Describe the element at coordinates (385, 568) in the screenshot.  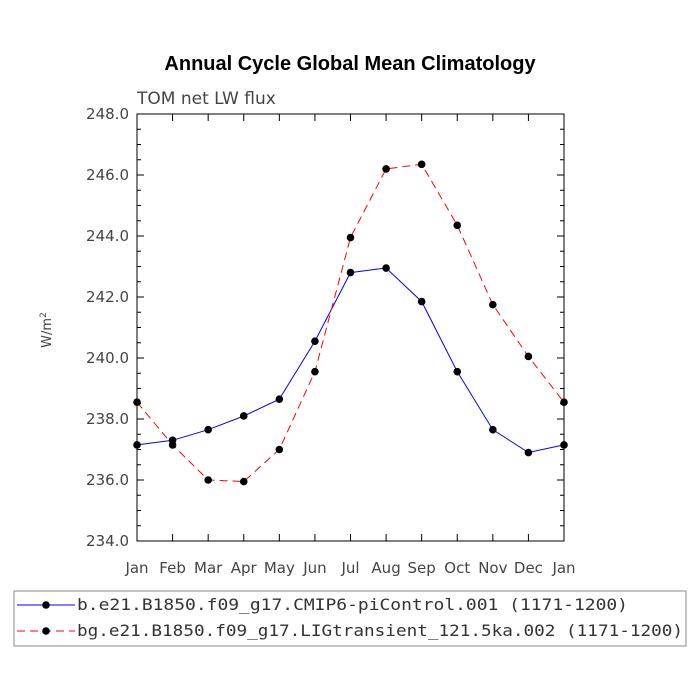
I see `x-tick-label: Aug` at that location.